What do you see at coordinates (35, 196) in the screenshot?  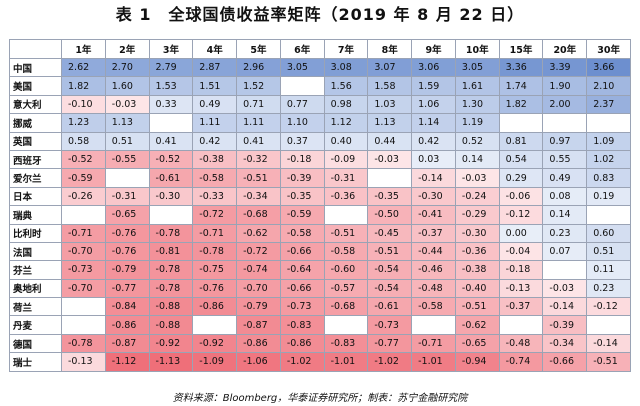 I see `row-country-label: 日本` at bounding box center [35, 196].